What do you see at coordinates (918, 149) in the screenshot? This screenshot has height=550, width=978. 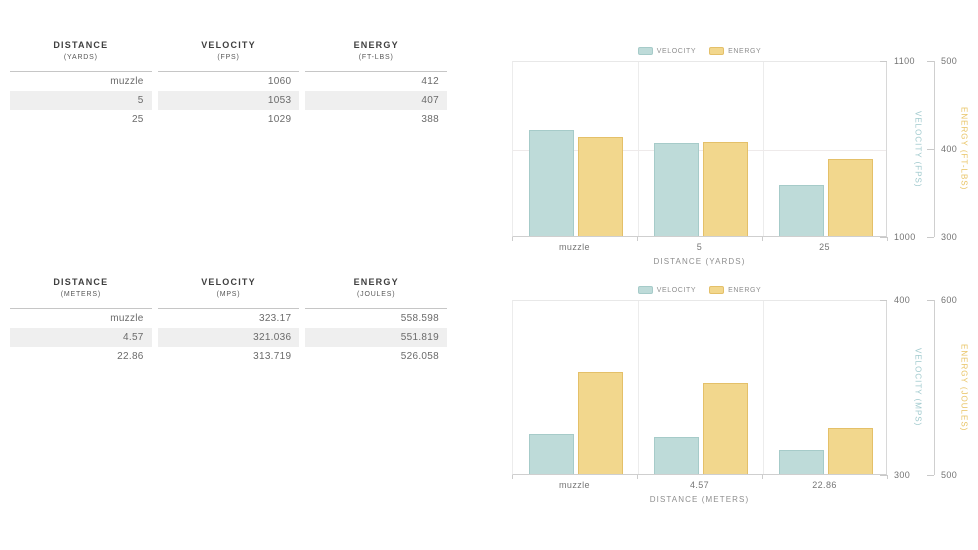 I see `left-axis-title: VELOCITY (FPS)` at bounding box center [918, 149].